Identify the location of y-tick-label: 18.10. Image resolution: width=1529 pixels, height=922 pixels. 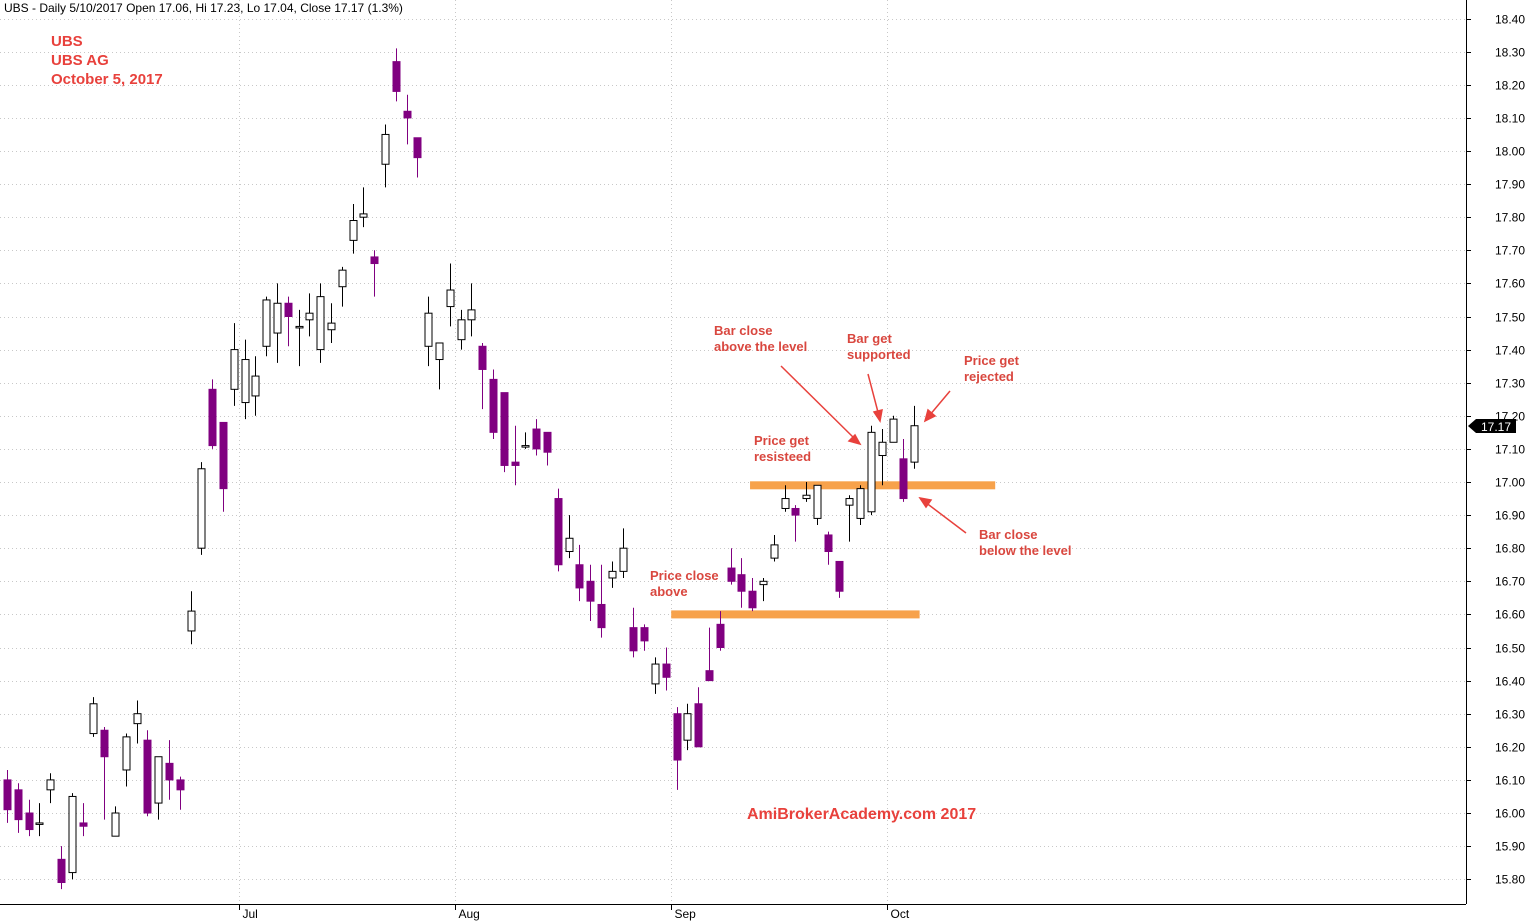
(1510, 119).